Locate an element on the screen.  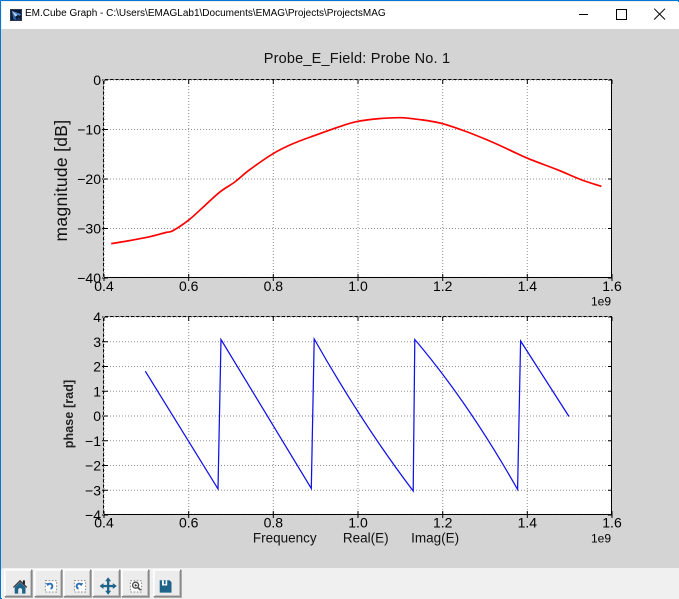
svg-text: 4 is located at coordinates (97, 317).